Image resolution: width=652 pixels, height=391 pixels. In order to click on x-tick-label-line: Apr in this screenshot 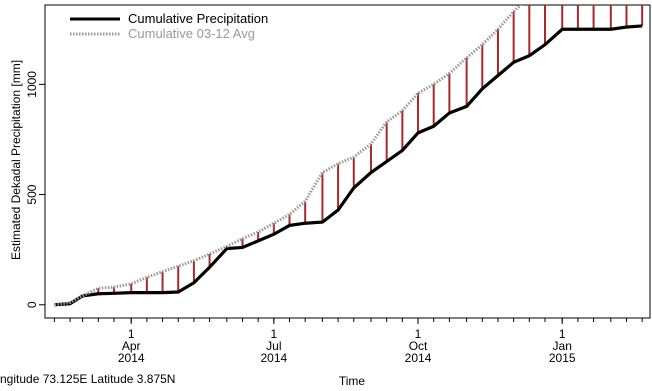, I will do `click(131, 346)`.